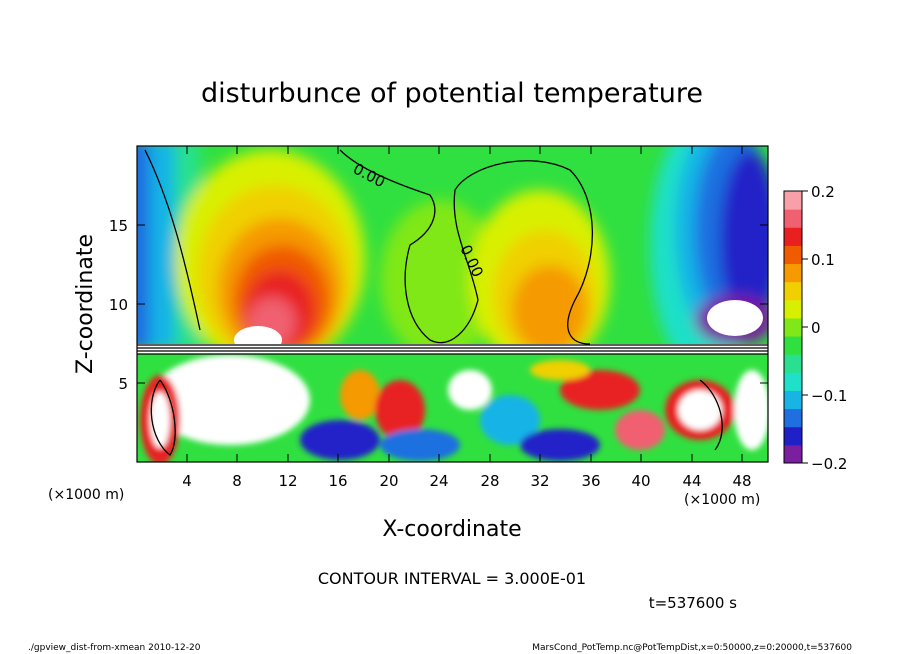 This screenshot has width=904, height=654. I want to click on x-tick-label: 8, so click(237, 481).